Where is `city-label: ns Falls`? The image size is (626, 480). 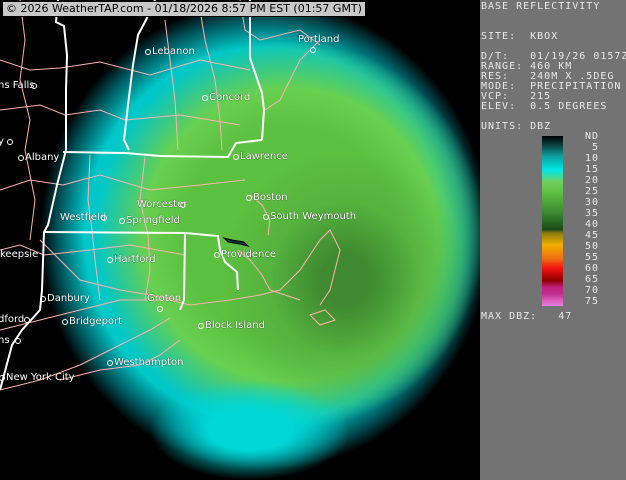 city-label: ns Falls is located at coordinates (17, 85).